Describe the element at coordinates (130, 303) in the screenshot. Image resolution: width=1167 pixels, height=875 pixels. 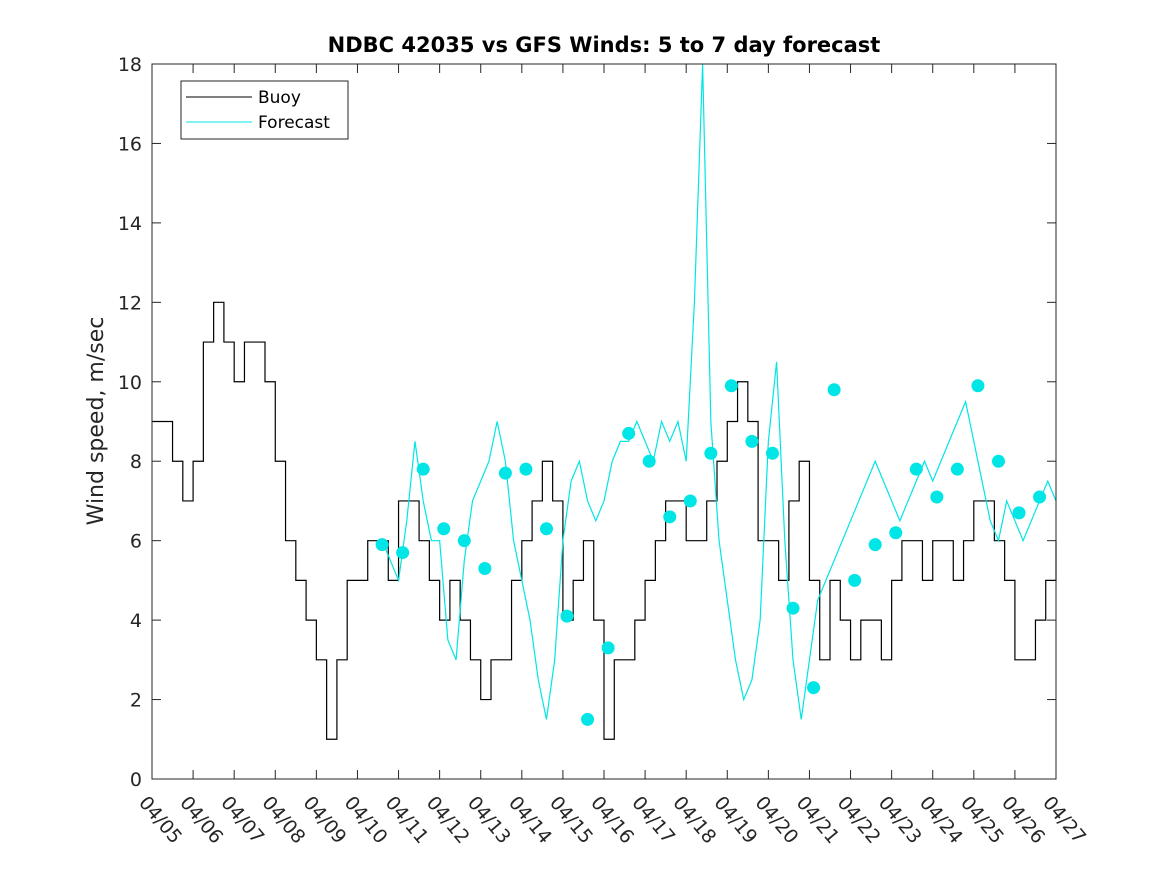
I see `y-tick-label: 12` at that location.